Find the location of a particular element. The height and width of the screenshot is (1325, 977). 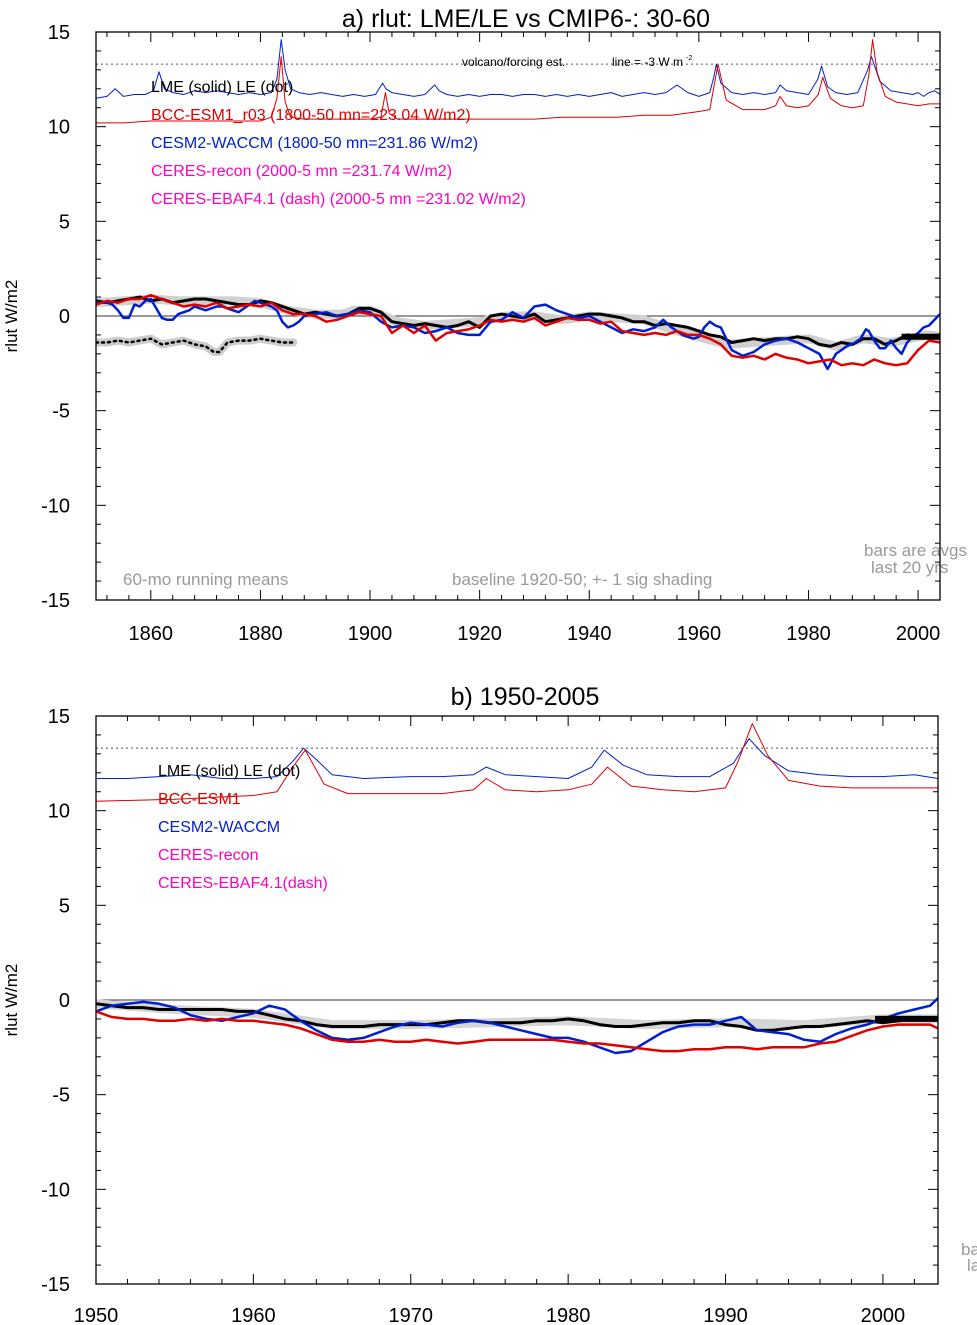

x-tick-label: 1860 is located at coordinates (151, 634).